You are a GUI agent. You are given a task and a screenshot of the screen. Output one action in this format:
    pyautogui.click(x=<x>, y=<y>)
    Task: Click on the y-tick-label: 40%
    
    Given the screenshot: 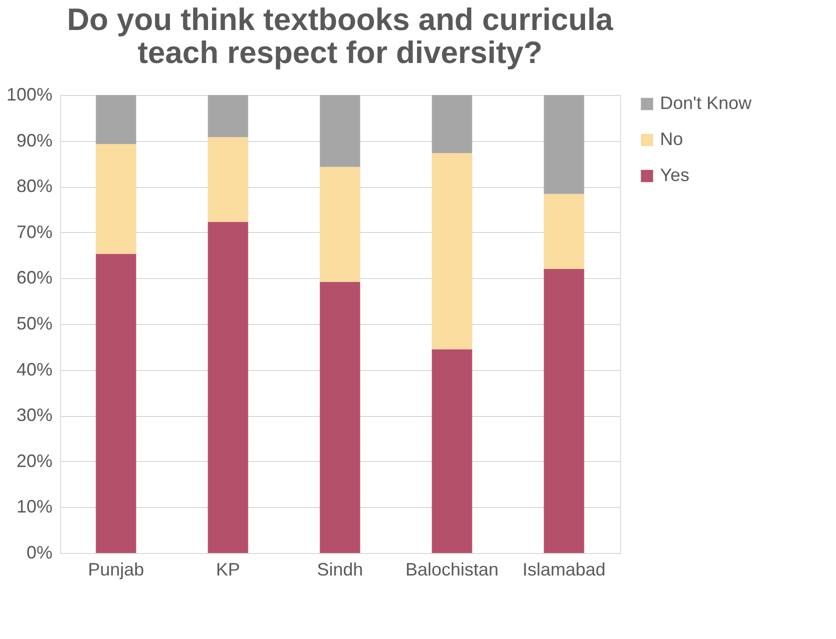 What is the action you would take?
    pyautogui.click(x=34, y=369)
    